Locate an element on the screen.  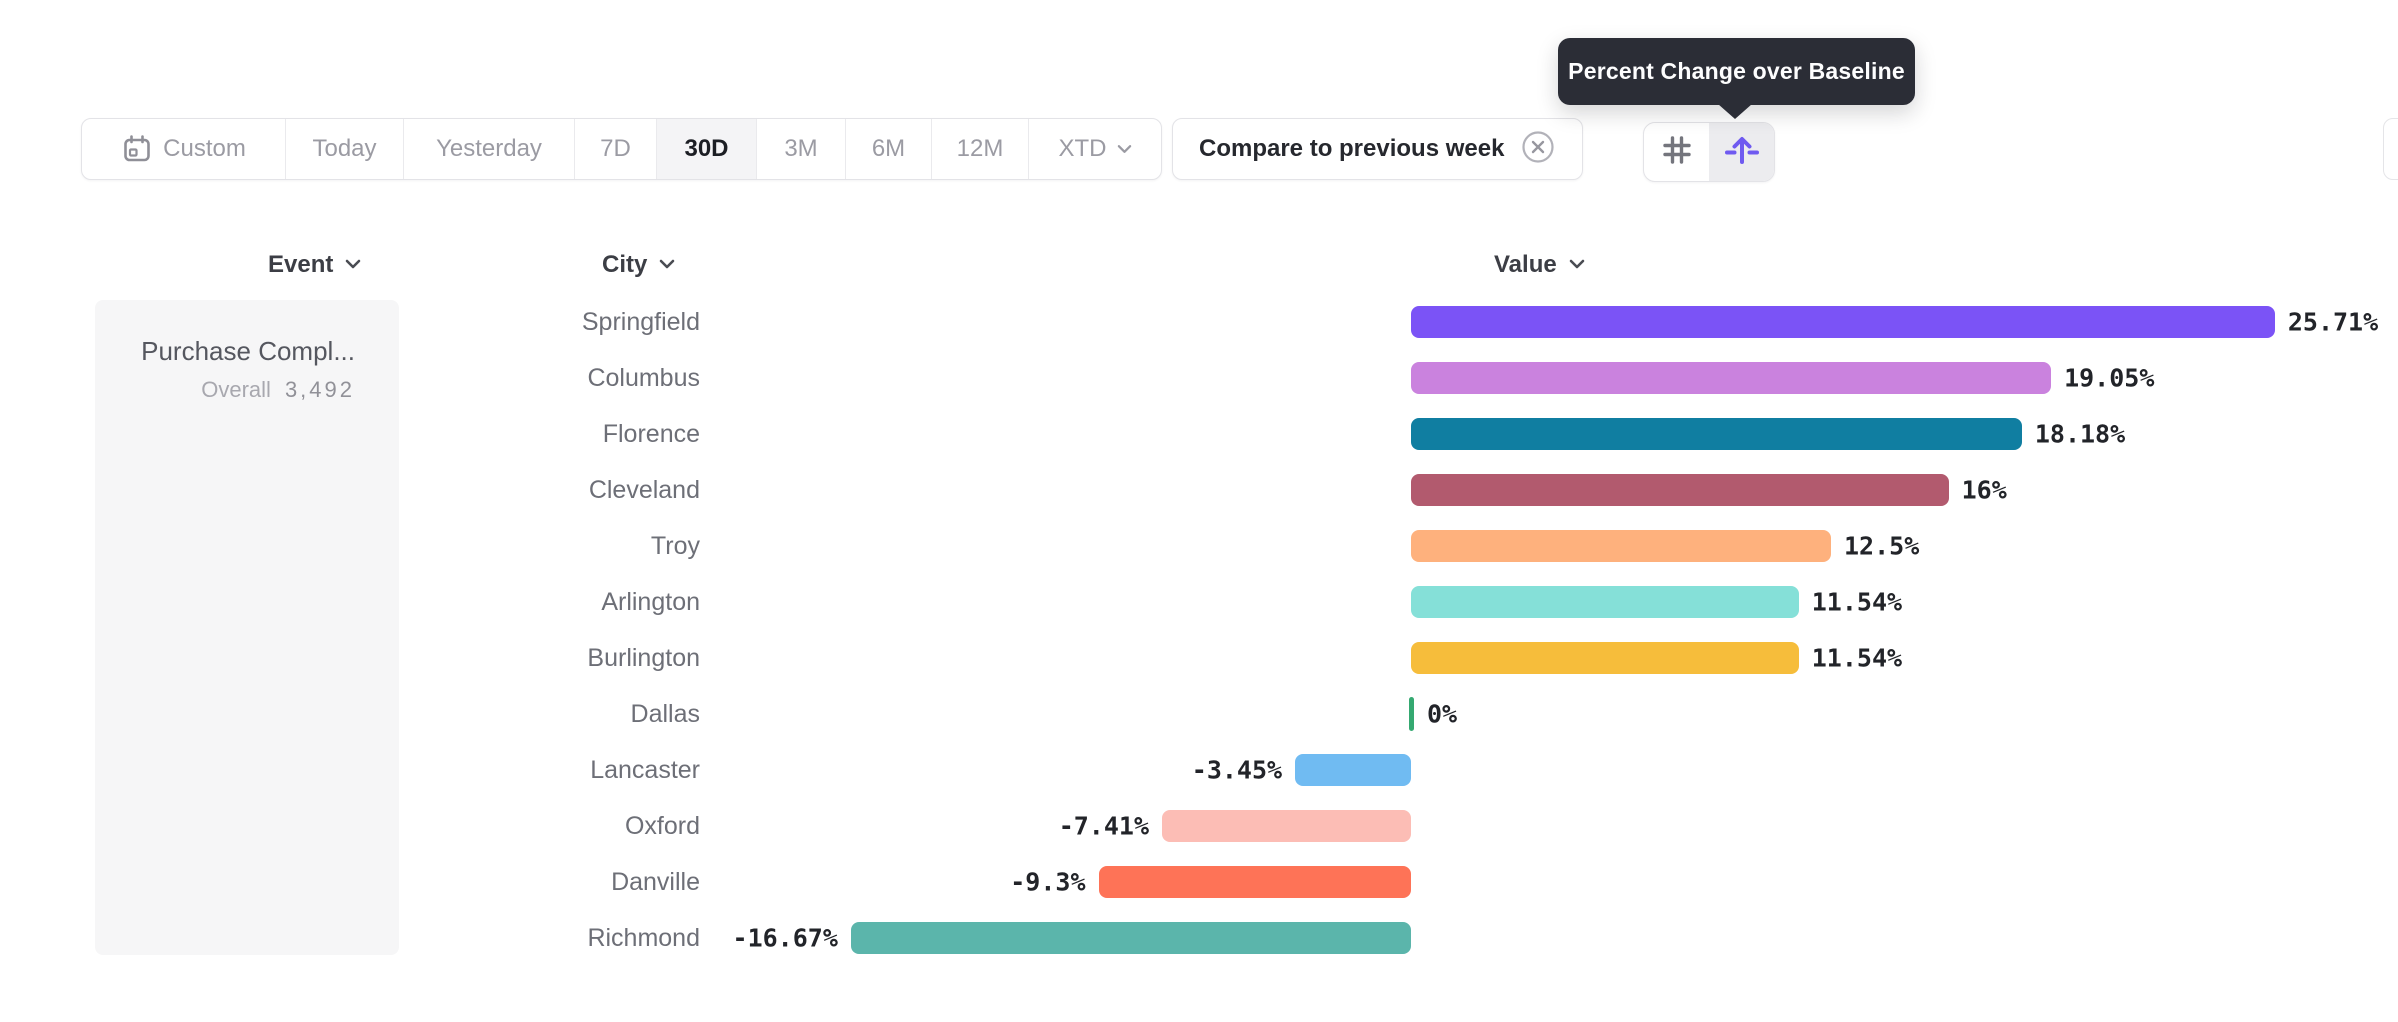
bar-arlington is located at coordinates (1605, 602).